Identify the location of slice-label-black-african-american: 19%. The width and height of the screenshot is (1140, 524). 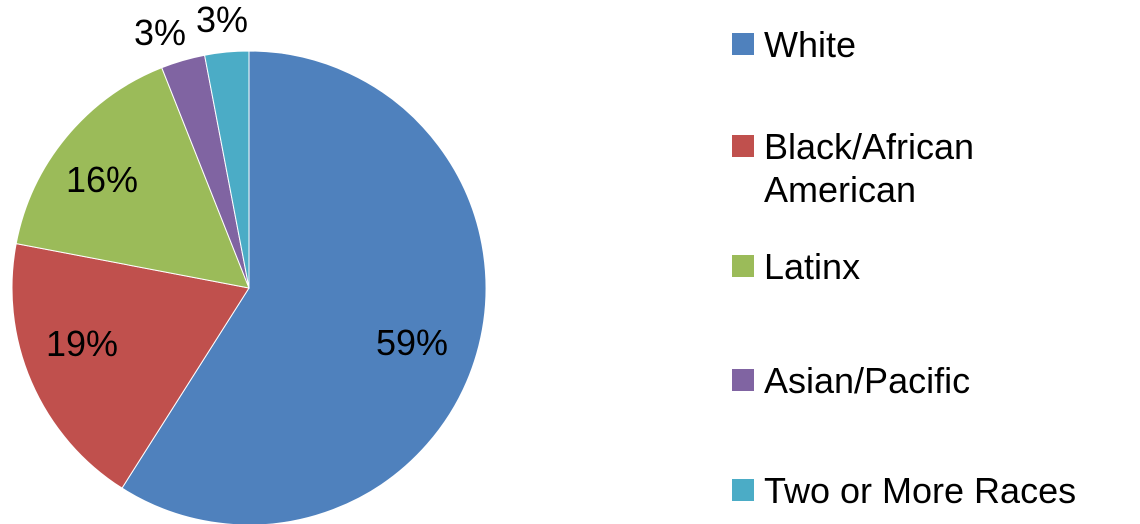
(82, 343).